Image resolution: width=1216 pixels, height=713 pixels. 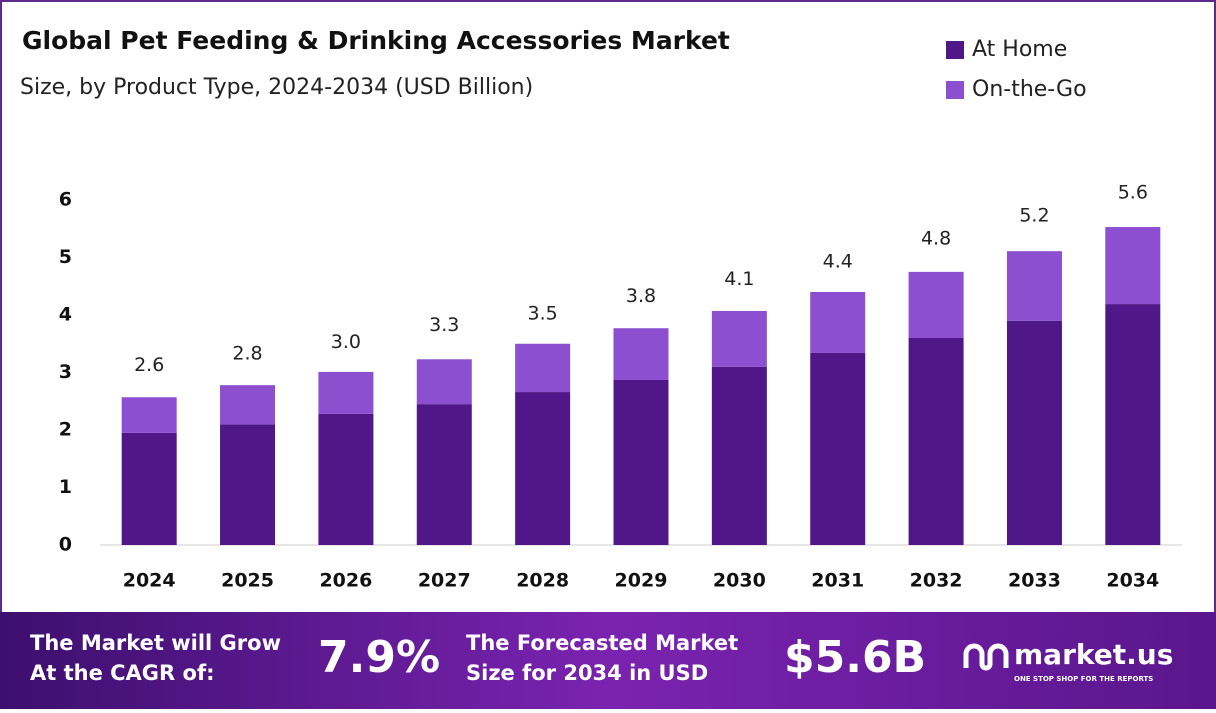 What do you see at coordinates (641, 581) in the screenshot?
I see `x-tick-label: 2029` at bounding box center [641, 581].